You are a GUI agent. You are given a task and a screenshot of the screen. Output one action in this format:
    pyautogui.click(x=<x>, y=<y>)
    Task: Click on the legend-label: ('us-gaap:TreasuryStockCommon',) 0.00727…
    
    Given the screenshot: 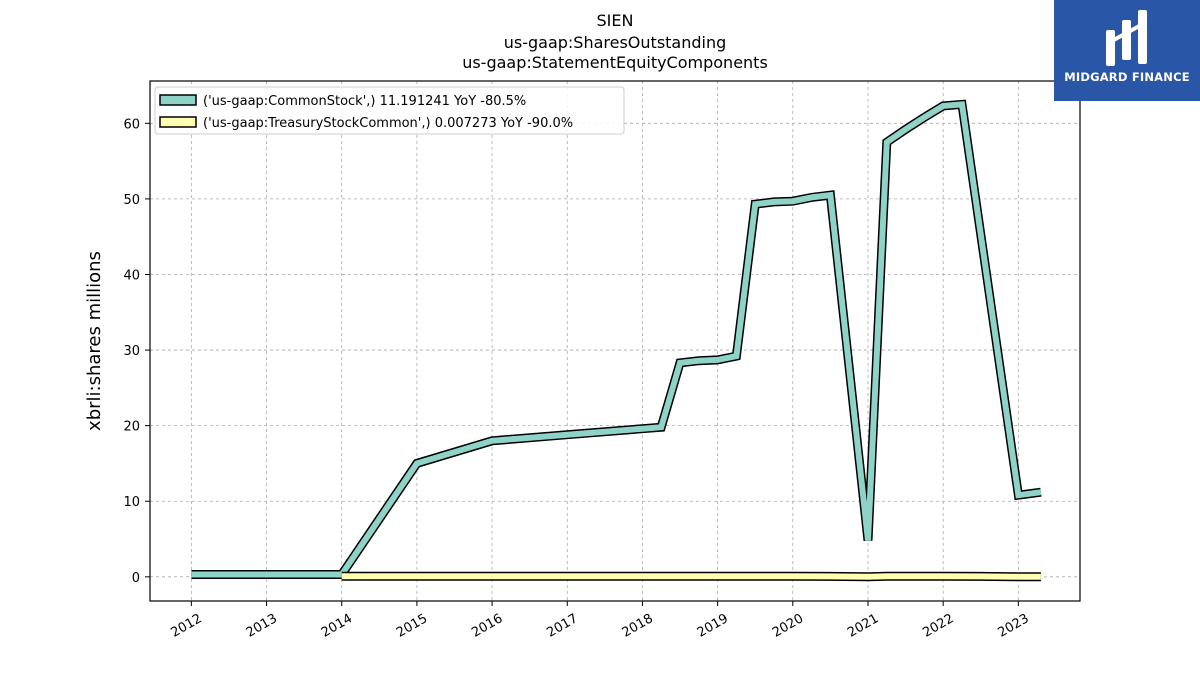 What is the action you would take?
    pyautogui.click(x=388, y=123)
    